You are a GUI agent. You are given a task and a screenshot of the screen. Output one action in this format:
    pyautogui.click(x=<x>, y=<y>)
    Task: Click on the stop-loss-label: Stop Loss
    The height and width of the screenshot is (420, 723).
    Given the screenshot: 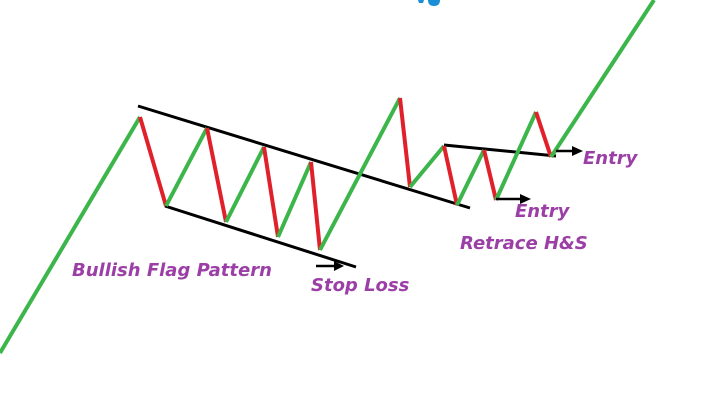 What is the action you would take?
    pyautogui.click(x=360, y=285)
    